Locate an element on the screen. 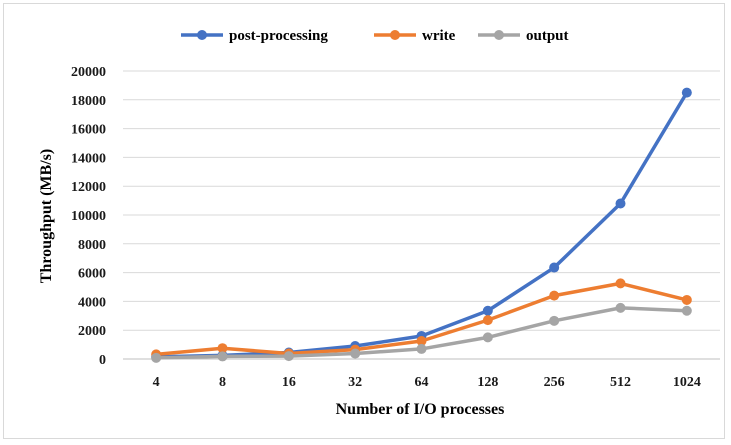 This screenshot has height=445, width=731. x-axis-title: Number of I/O processes is located at coordinates (420, 409).